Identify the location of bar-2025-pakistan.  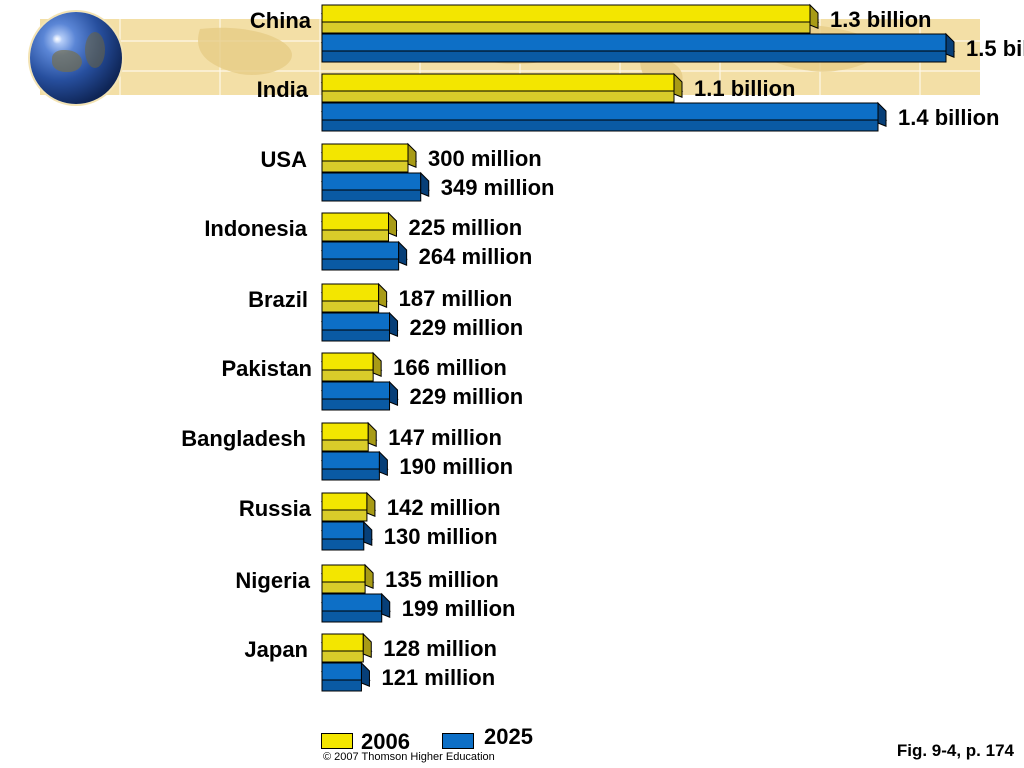
(359, 395).